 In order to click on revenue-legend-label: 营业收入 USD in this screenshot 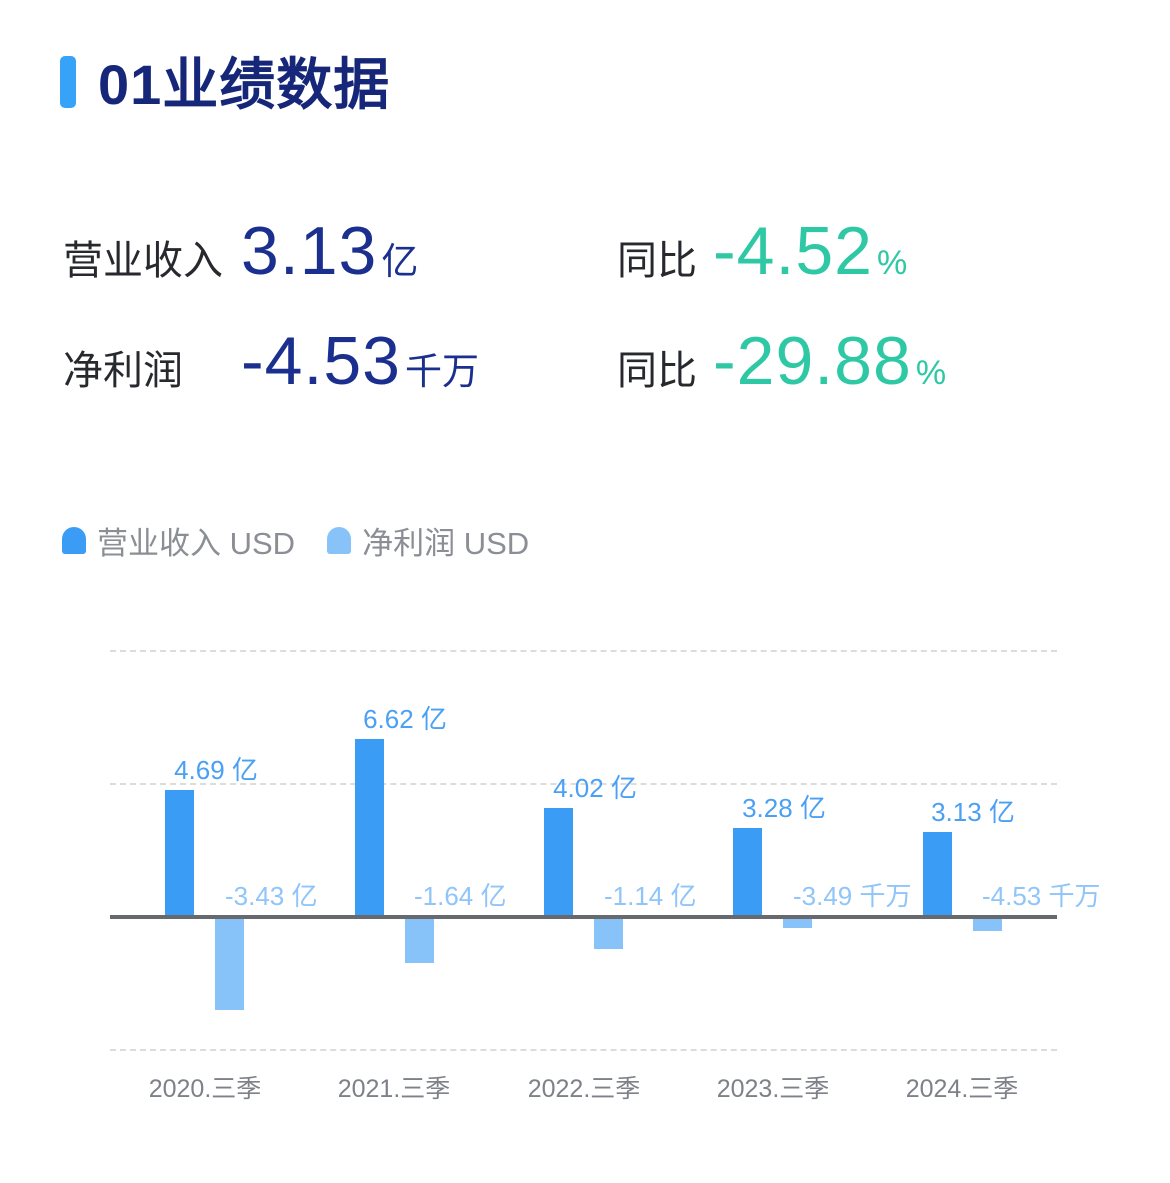, I will do `click(196, 543)`.